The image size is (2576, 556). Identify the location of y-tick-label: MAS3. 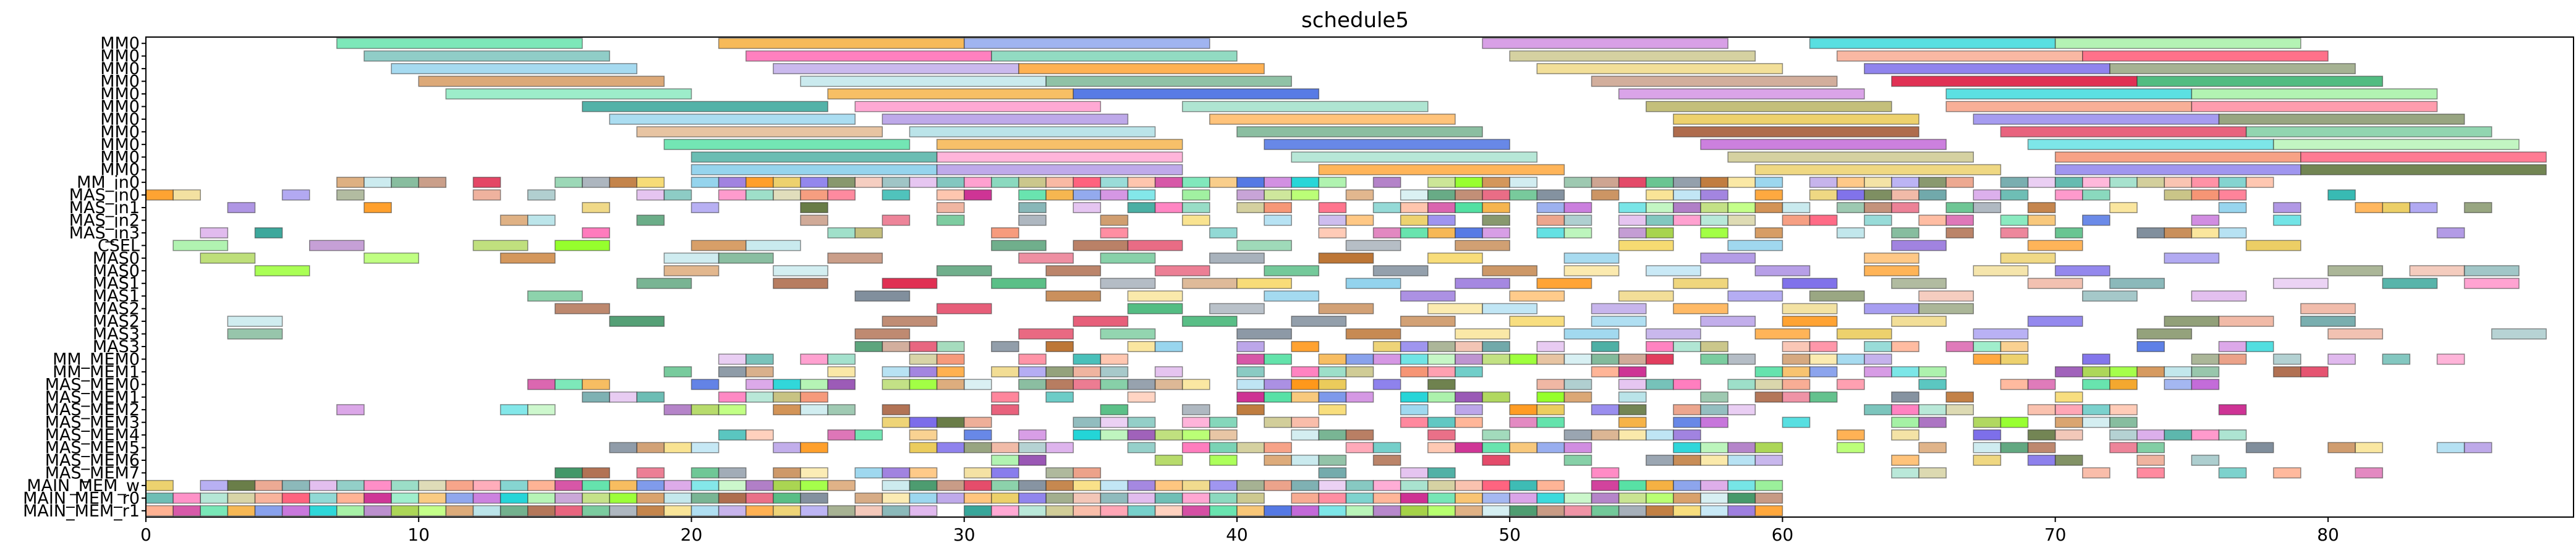
(116, 334).